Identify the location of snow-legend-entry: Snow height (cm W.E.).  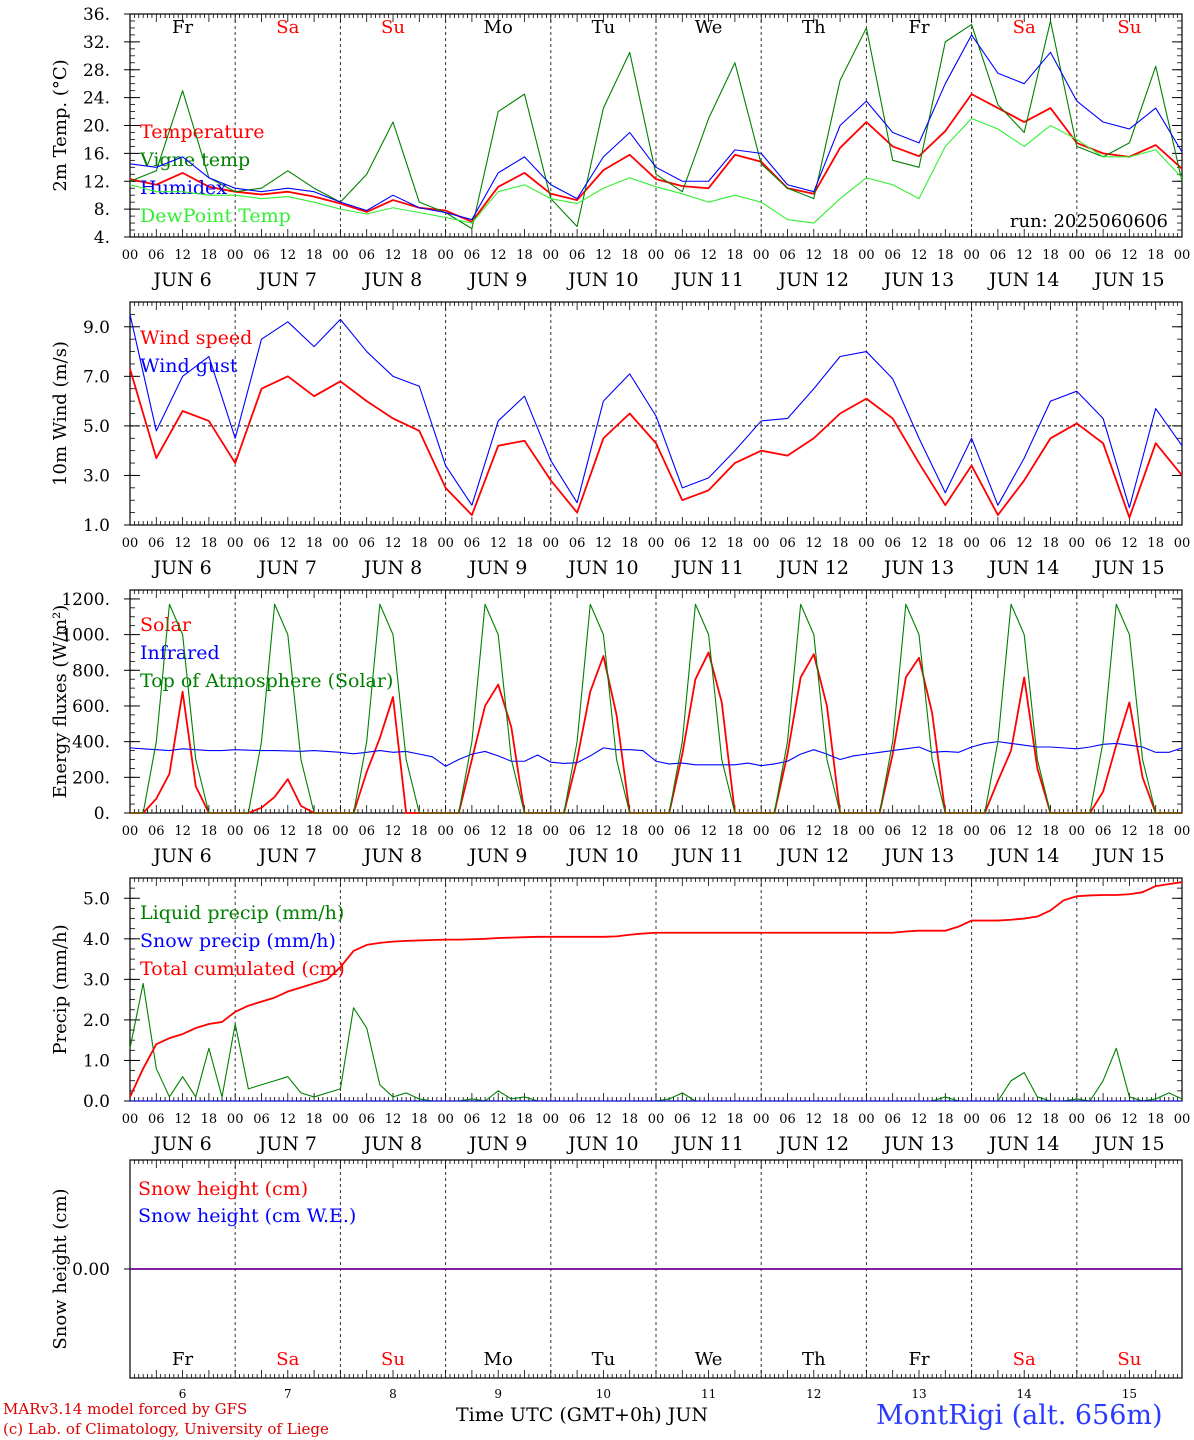
(247, 1216).